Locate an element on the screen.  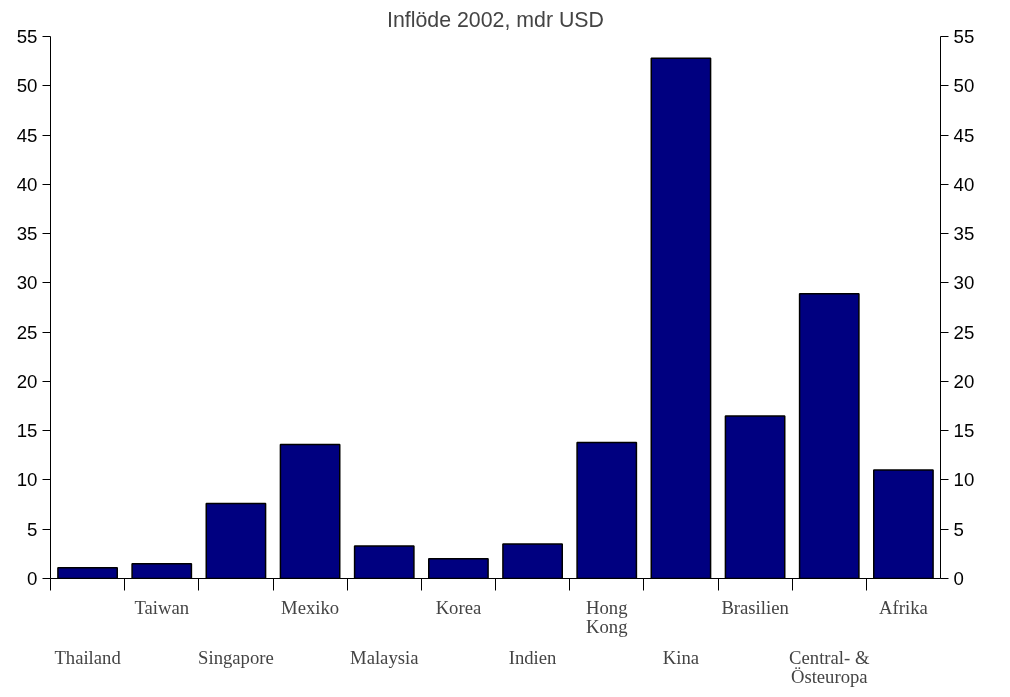
y-tick-label: 0 is located at coordinates (32, 578).